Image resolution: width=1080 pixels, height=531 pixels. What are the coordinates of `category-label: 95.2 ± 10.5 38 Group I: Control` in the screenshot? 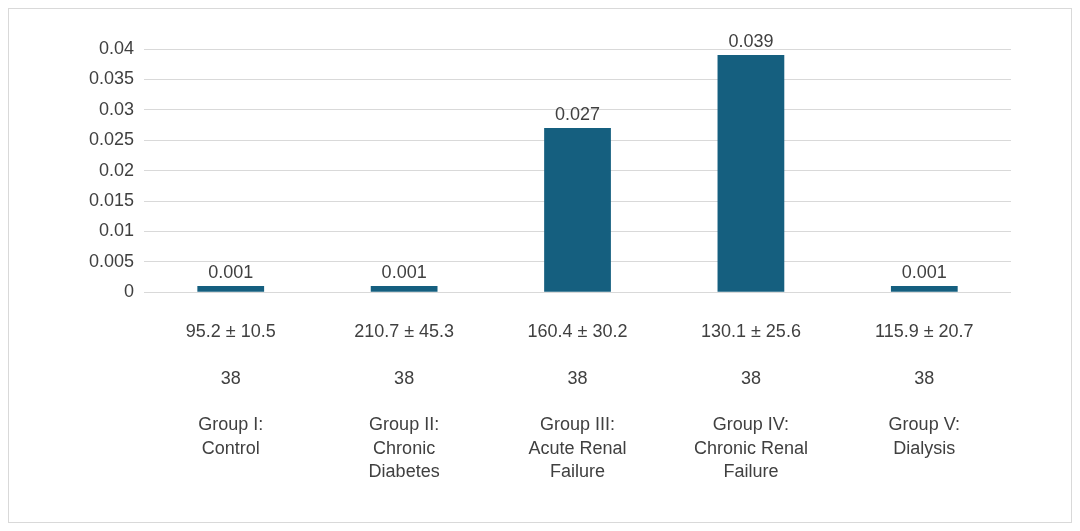 It's located at (230, 389).